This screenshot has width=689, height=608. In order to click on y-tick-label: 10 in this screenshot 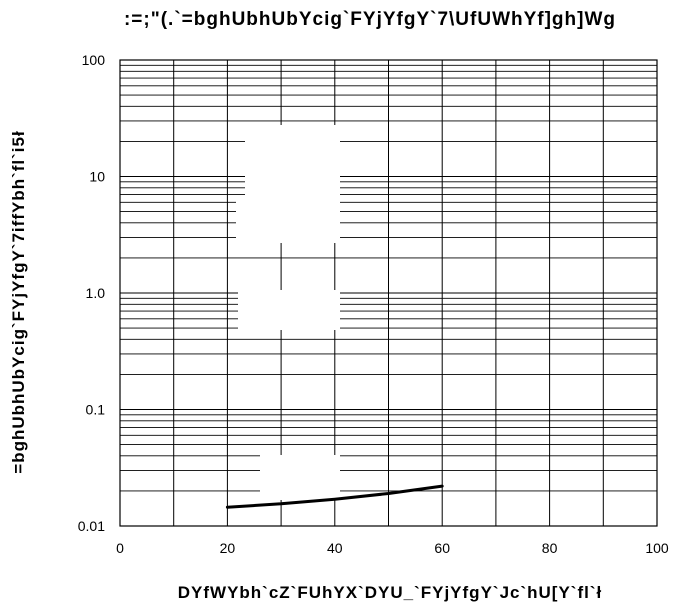, I will do `click(97, 177)`.